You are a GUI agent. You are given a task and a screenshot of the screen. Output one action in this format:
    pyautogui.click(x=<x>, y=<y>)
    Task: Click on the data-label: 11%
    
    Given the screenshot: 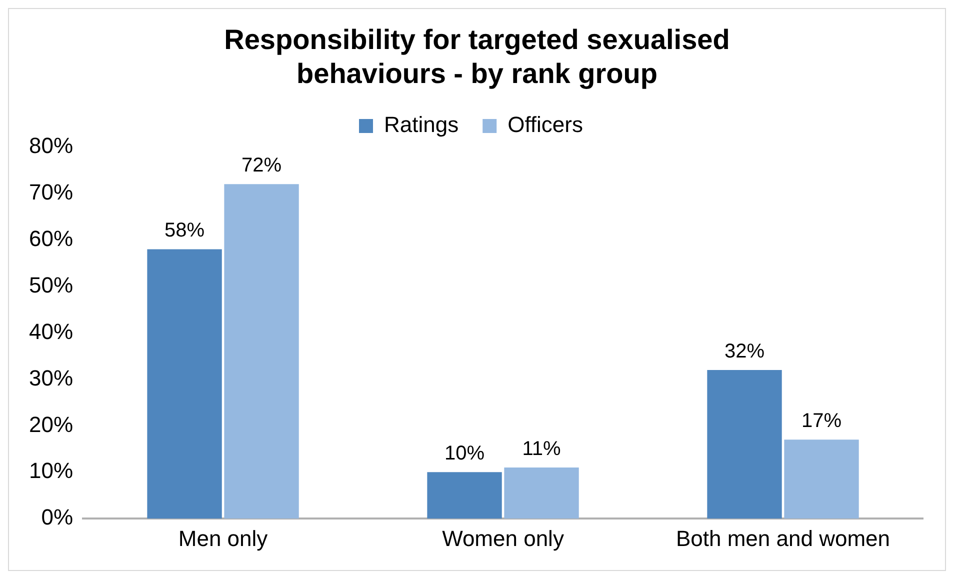 What is the action you would take?
    pyautogui.click(x=542, y=449)
    